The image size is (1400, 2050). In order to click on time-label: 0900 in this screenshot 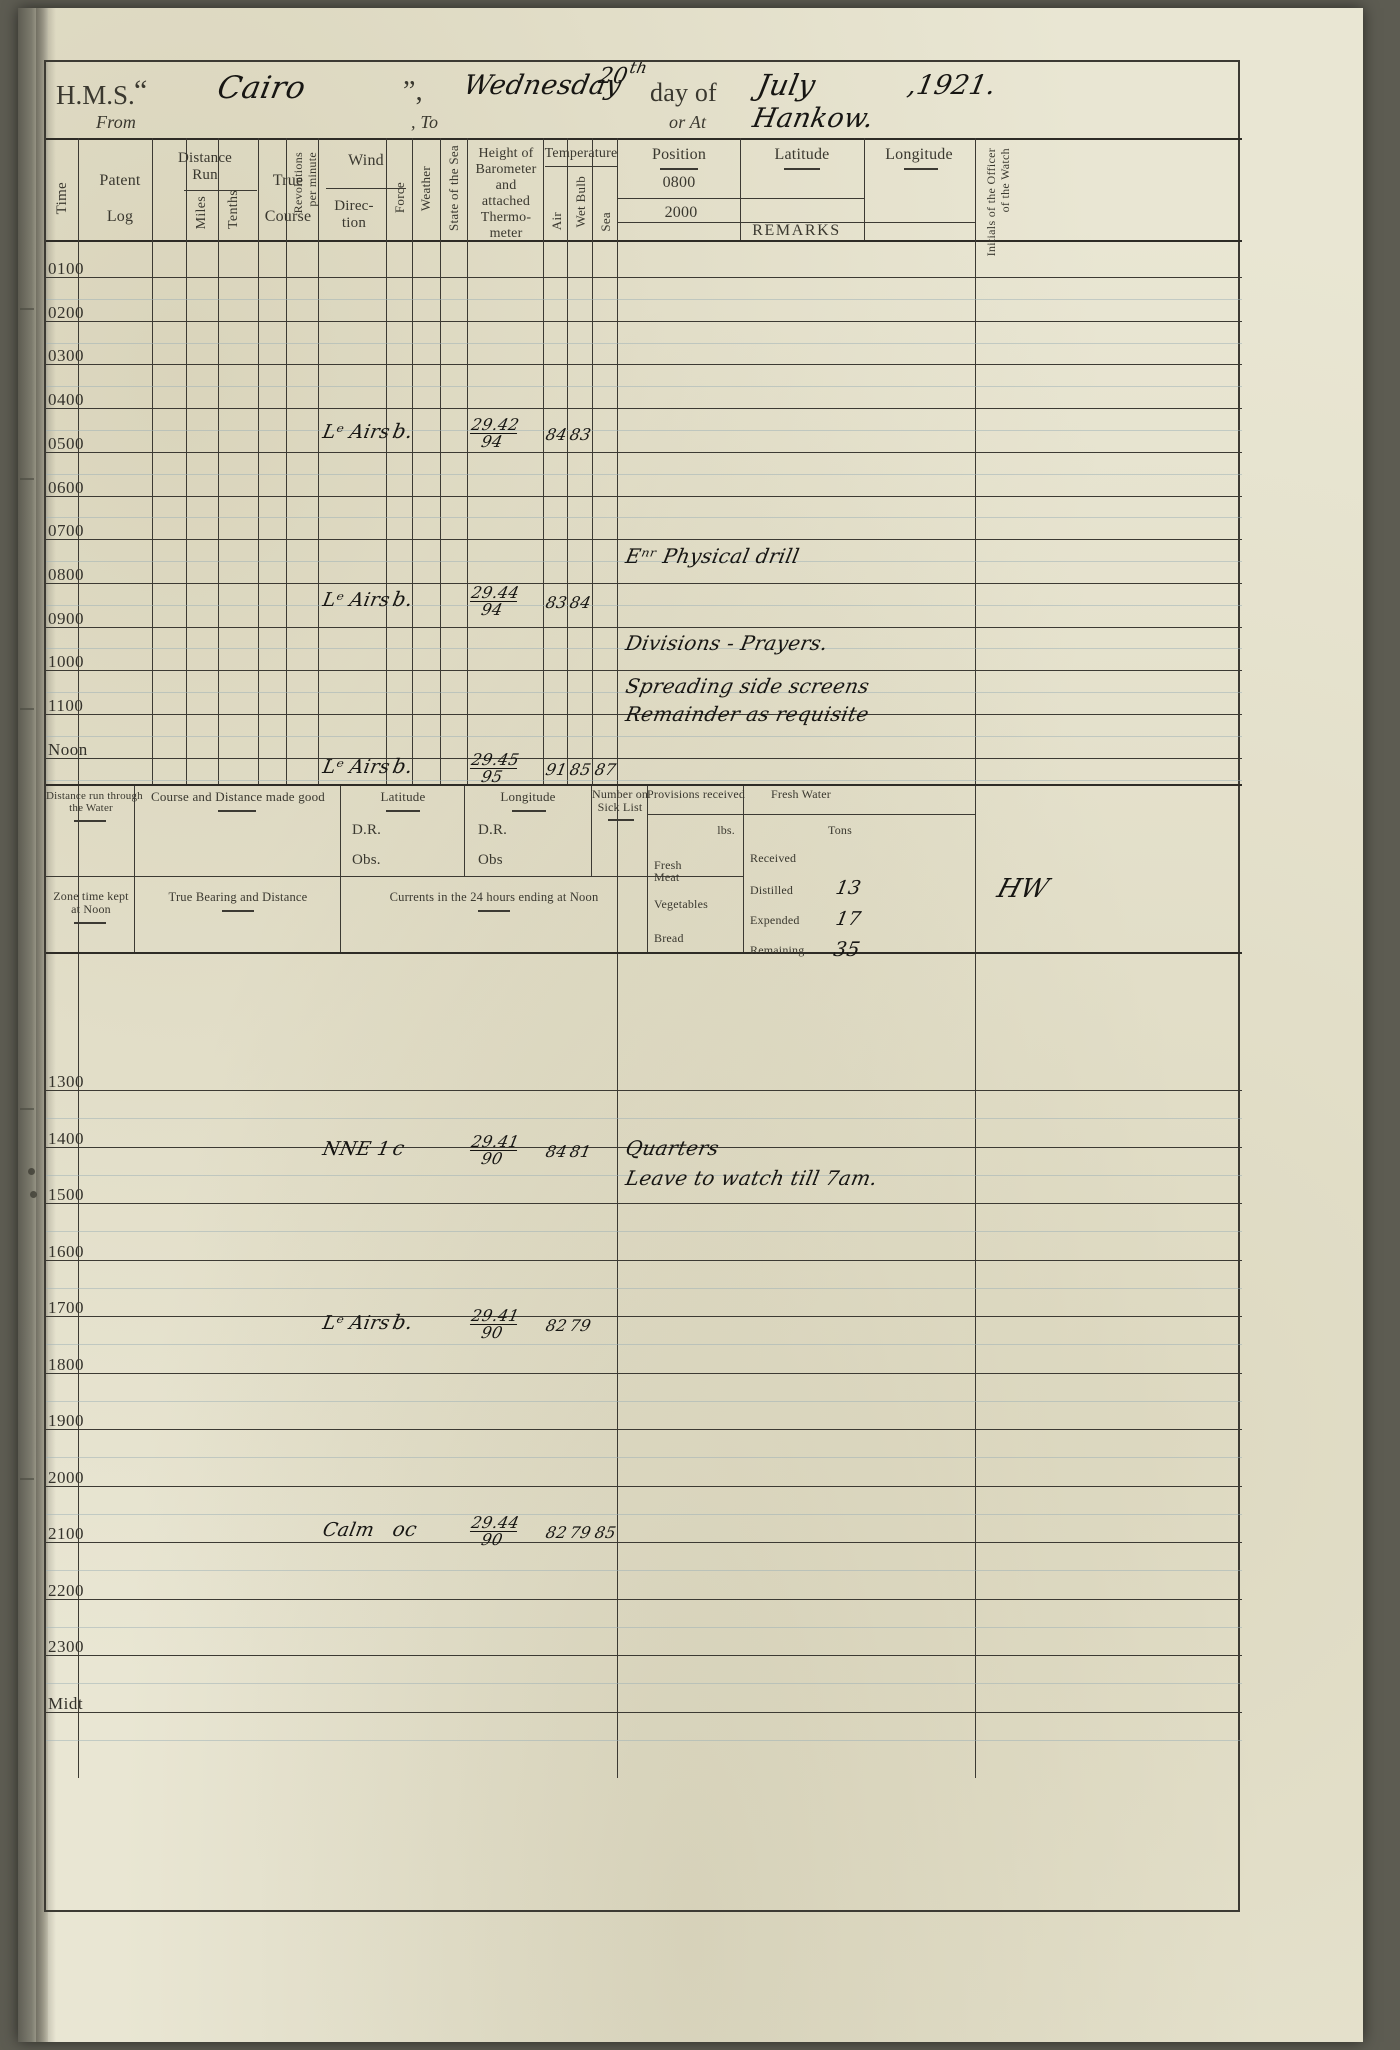, I will do `click(66, 618)`.